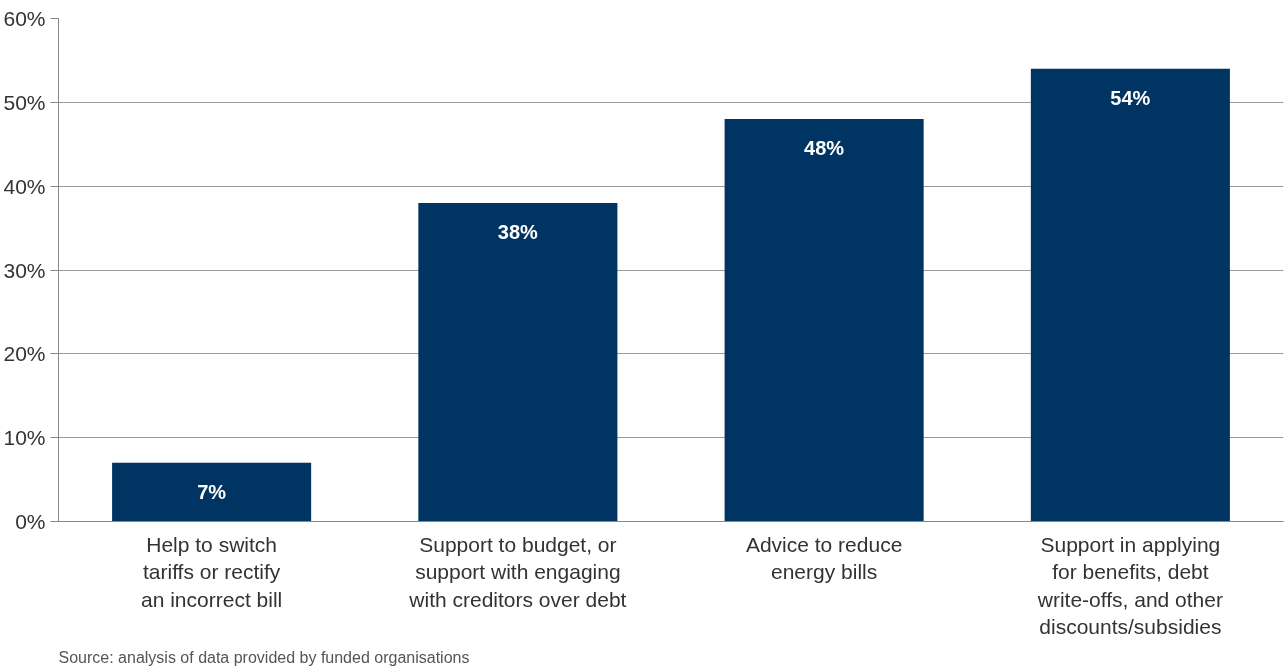 This screenshot has height=670, width=1288. Describe the element at coordinates (24, 18) in the screenshot. I see `y-tick-label: 60%` at that location.